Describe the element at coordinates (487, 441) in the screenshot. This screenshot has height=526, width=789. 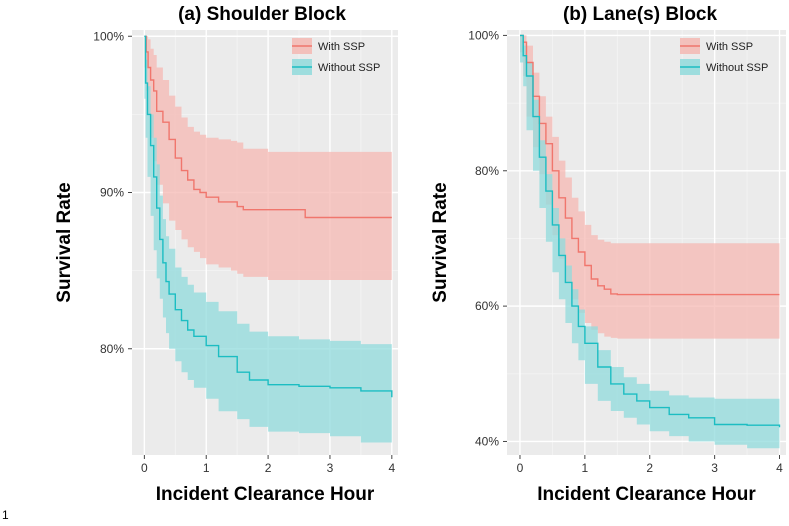
I see `y-tick-label: 40%` at that location.